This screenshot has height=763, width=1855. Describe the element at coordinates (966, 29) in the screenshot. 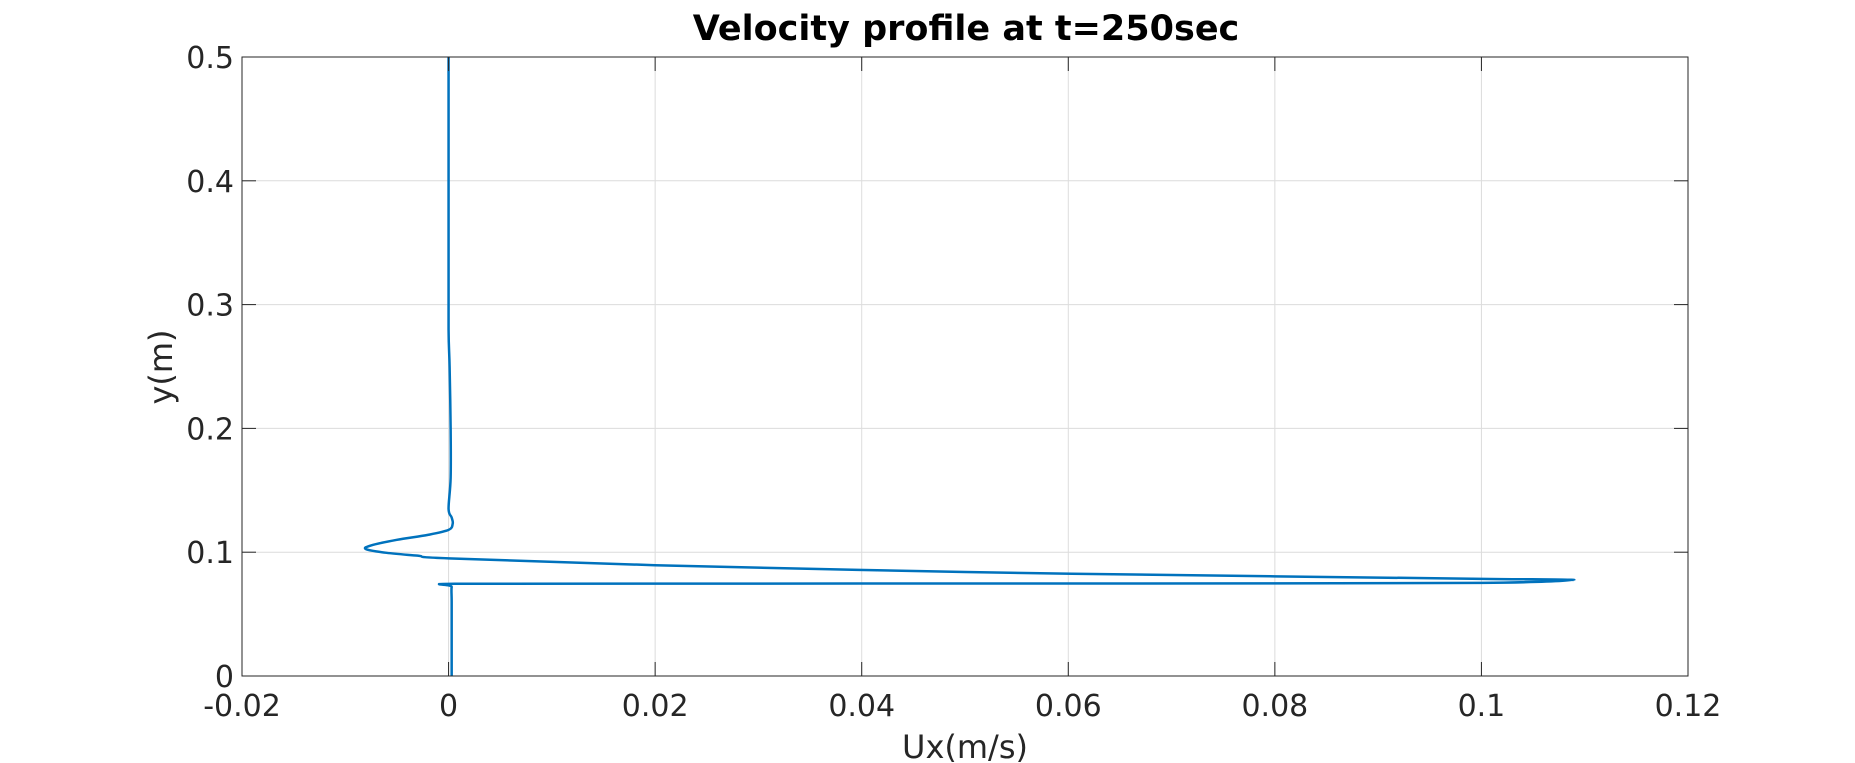

I see `chart-title: Velocity profile at t=250sec` at that location.